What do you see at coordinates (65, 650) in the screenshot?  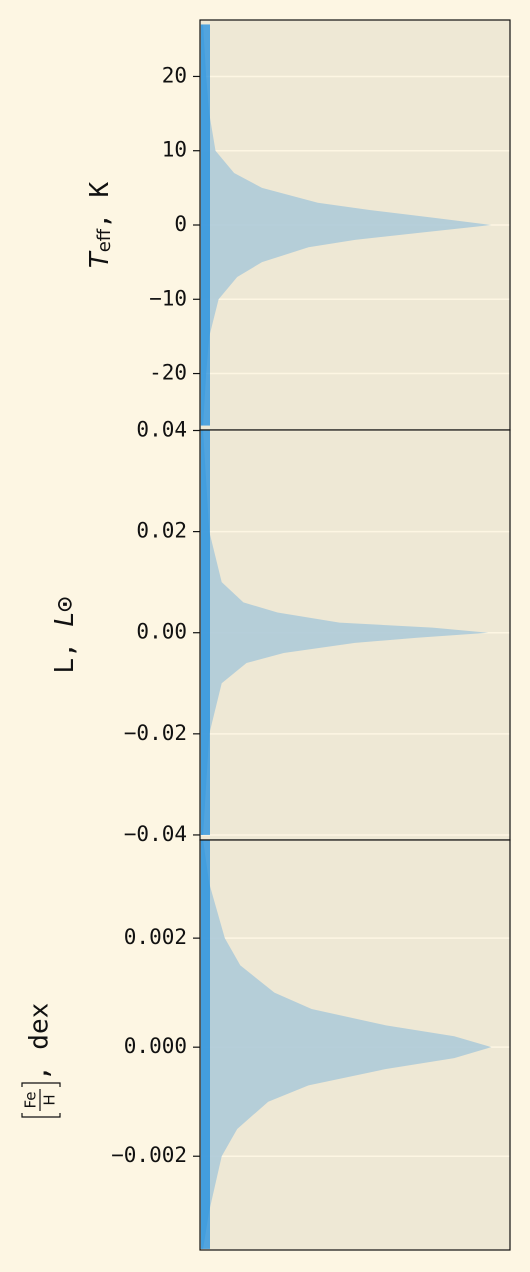 I see `label-part: L,` at bounding box center [65, 650].